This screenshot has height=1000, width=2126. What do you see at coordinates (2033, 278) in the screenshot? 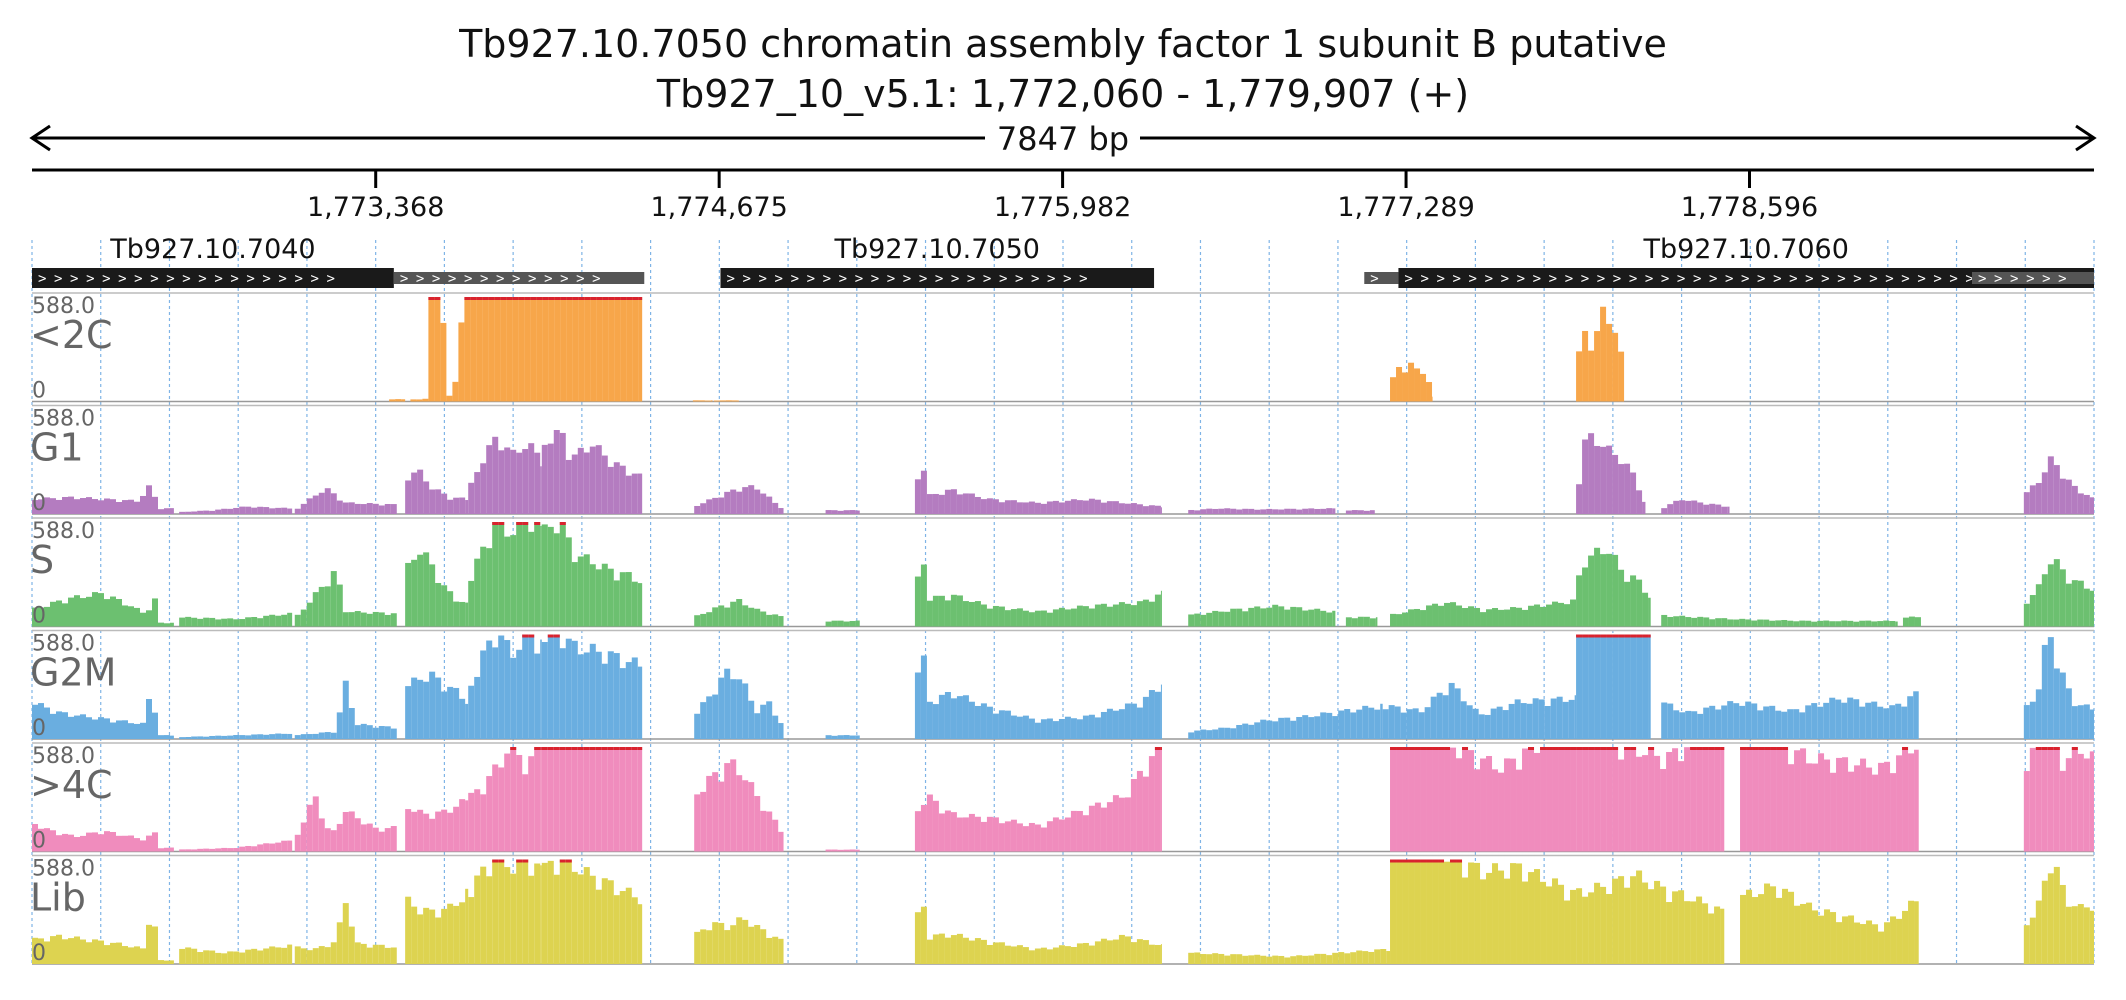
I see `utr-box` at bounding box center [2033, 278].